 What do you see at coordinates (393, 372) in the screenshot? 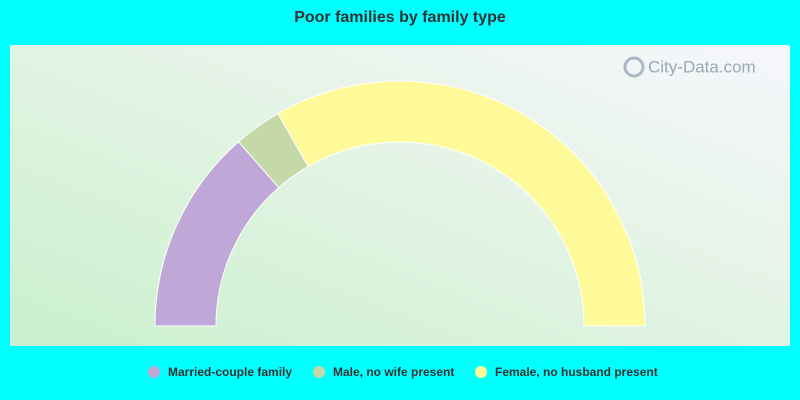
I see `legend-label: Male, no wife present` at bounding box center [393, 372].